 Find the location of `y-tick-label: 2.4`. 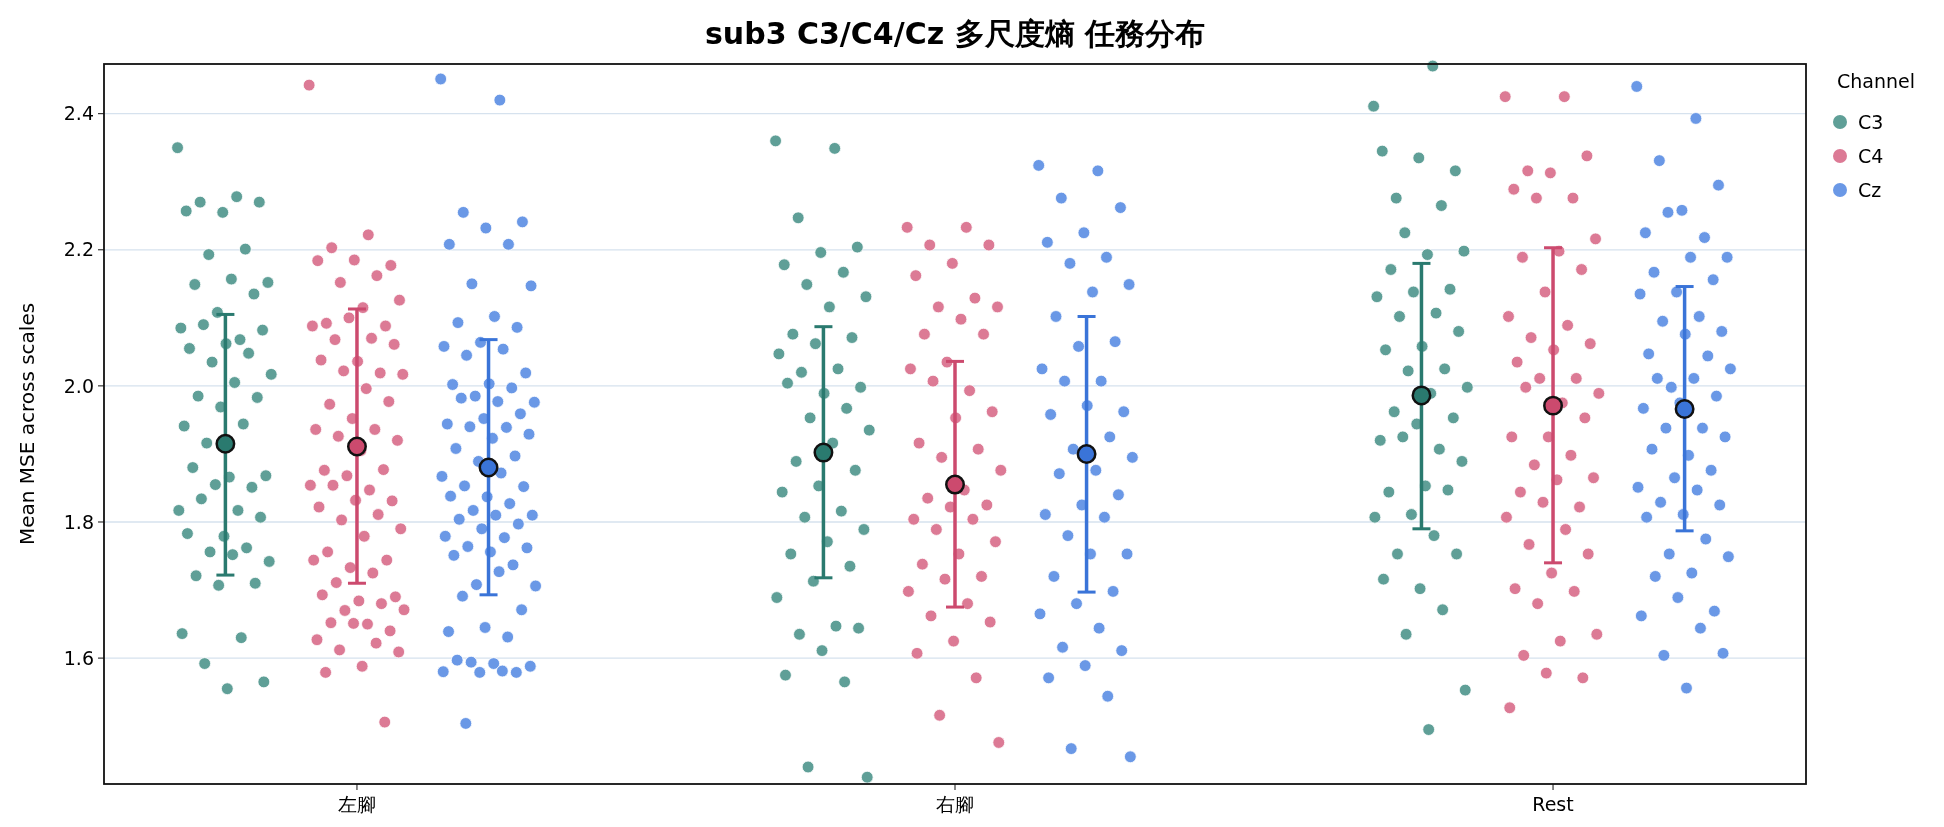

y-tick-label: 2.4 is located at coordinates (78, 113).